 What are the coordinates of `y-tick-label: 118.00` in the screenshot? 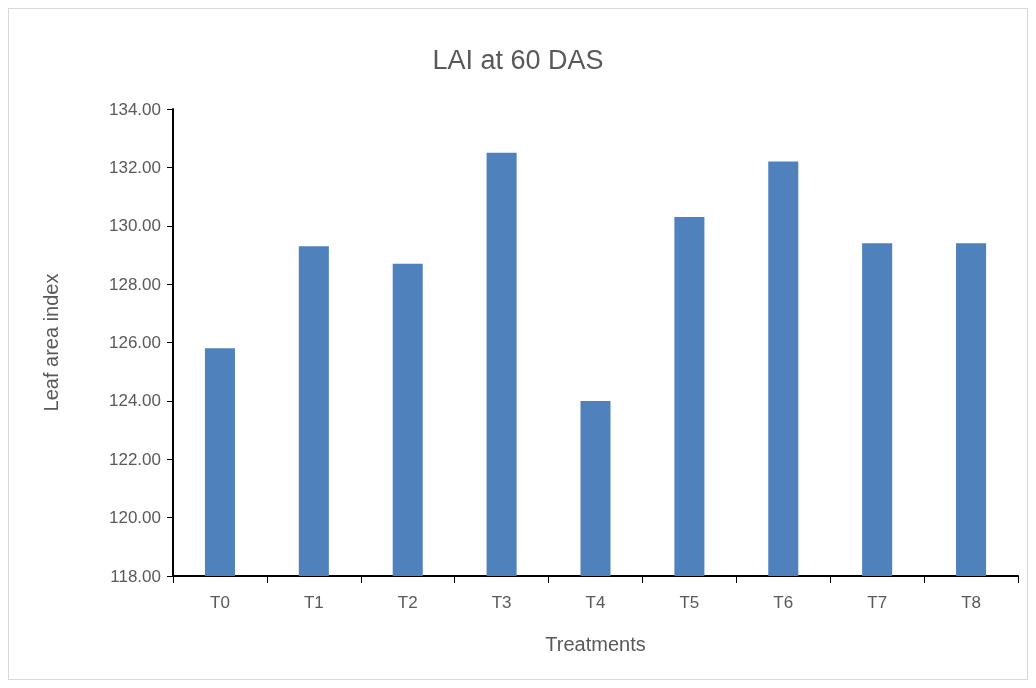 It's located at (135, 576).